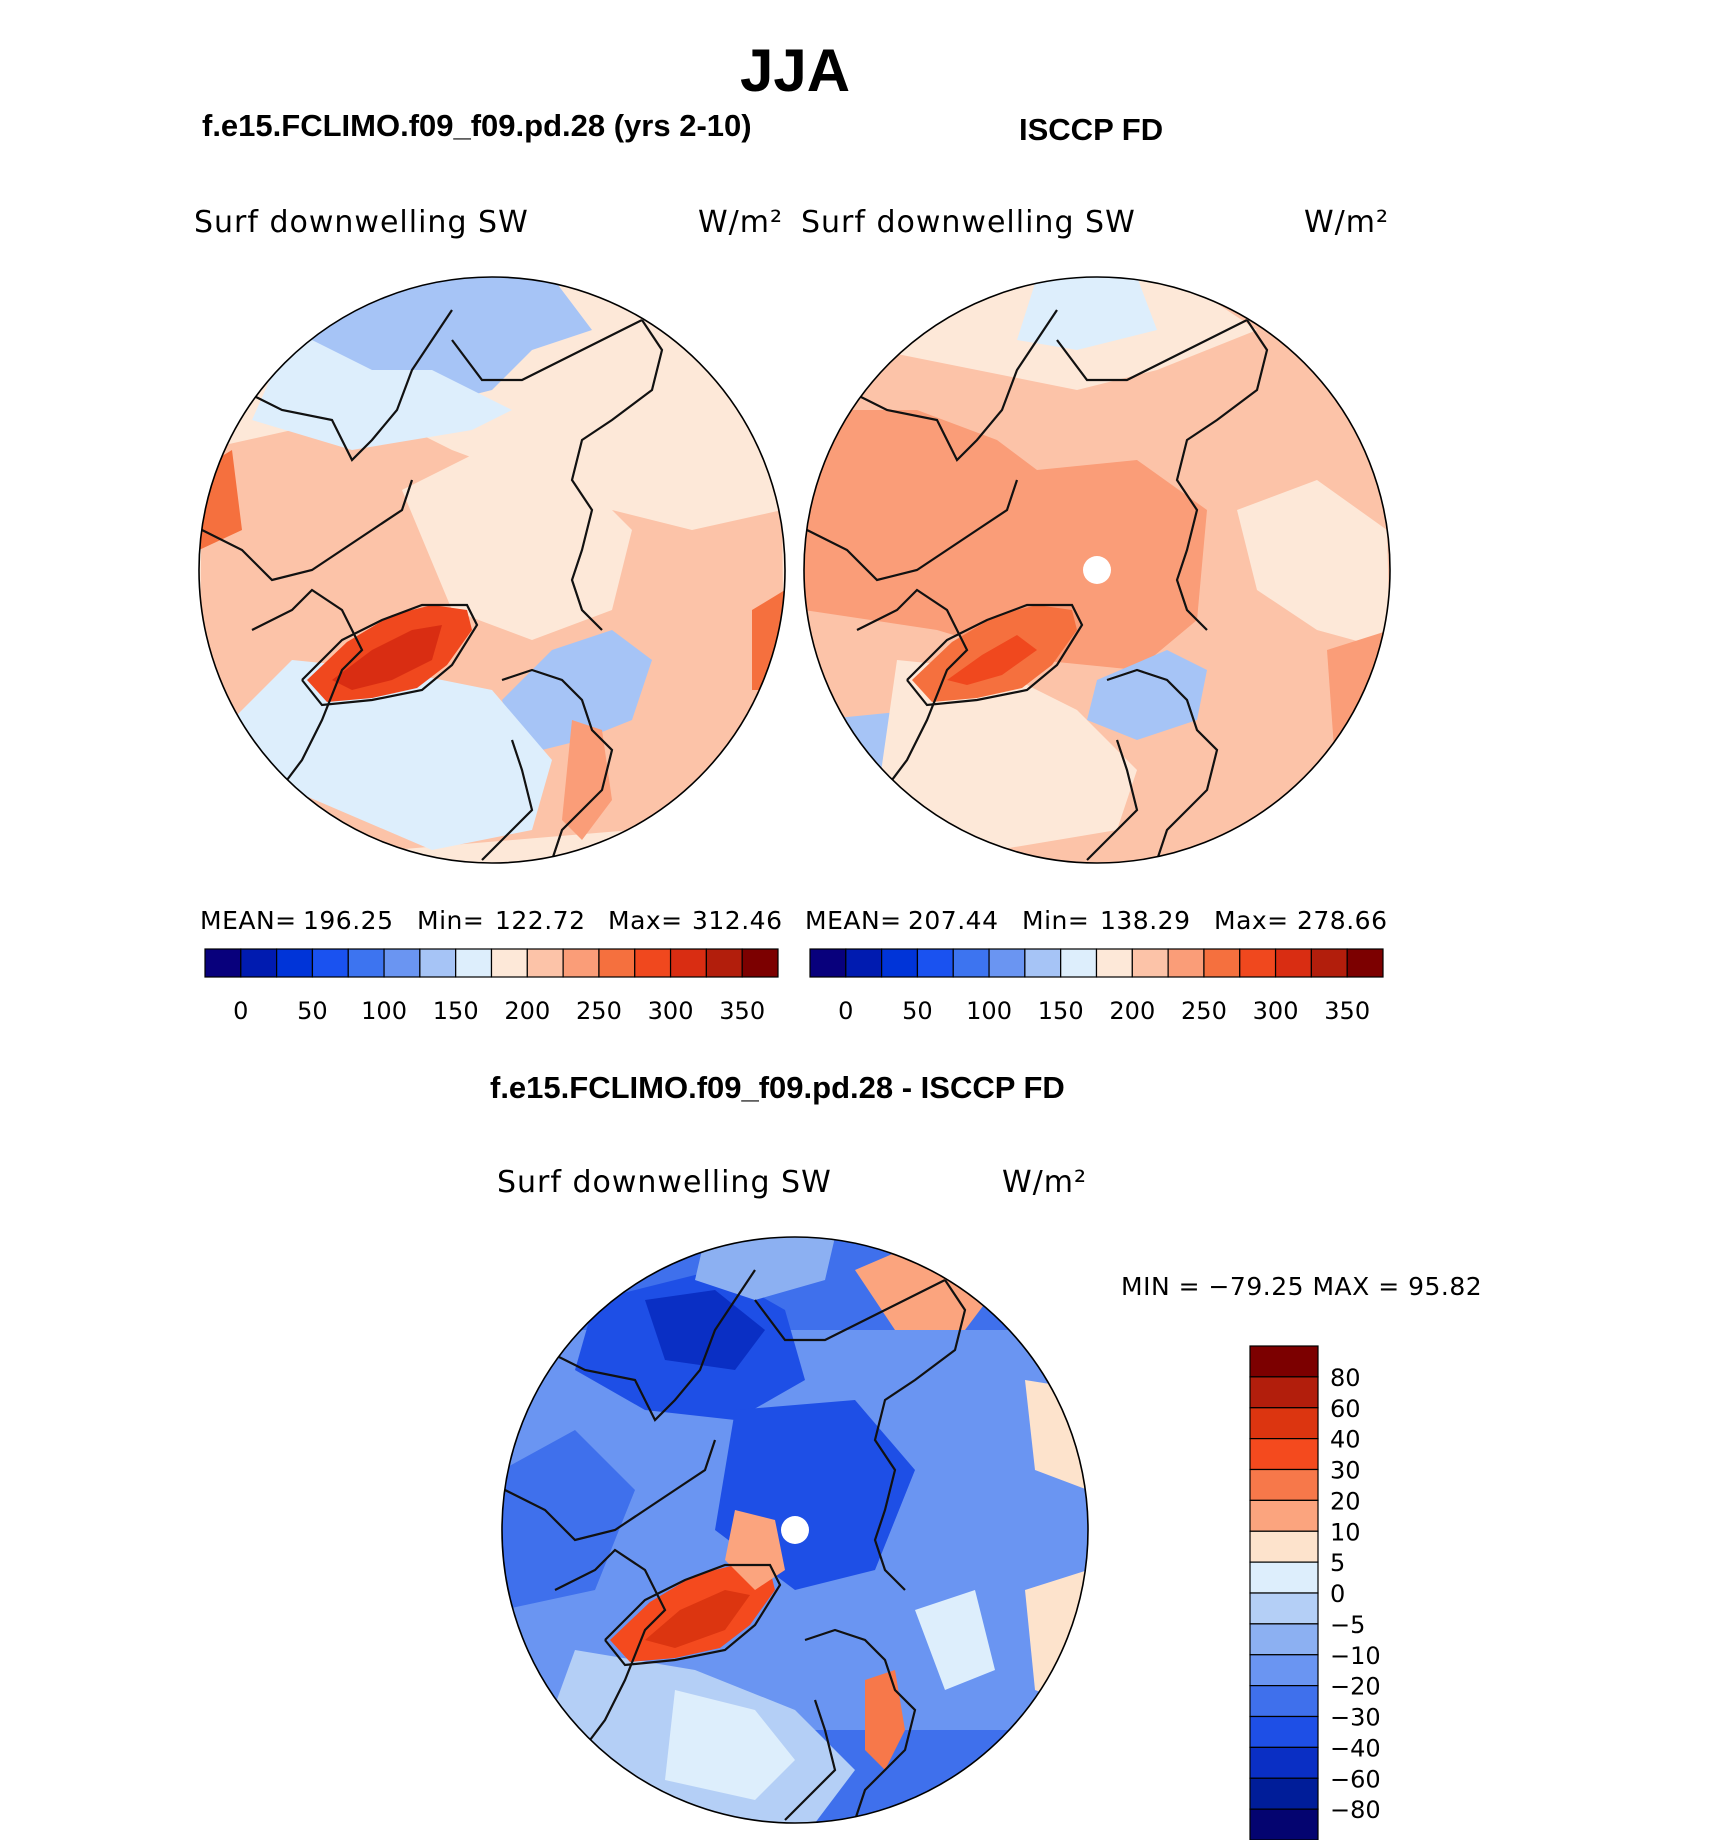  Describe the element at coordinates (917, 1011) in the screenshot. I see `colorbar-2-tick-label: 50` at that location.